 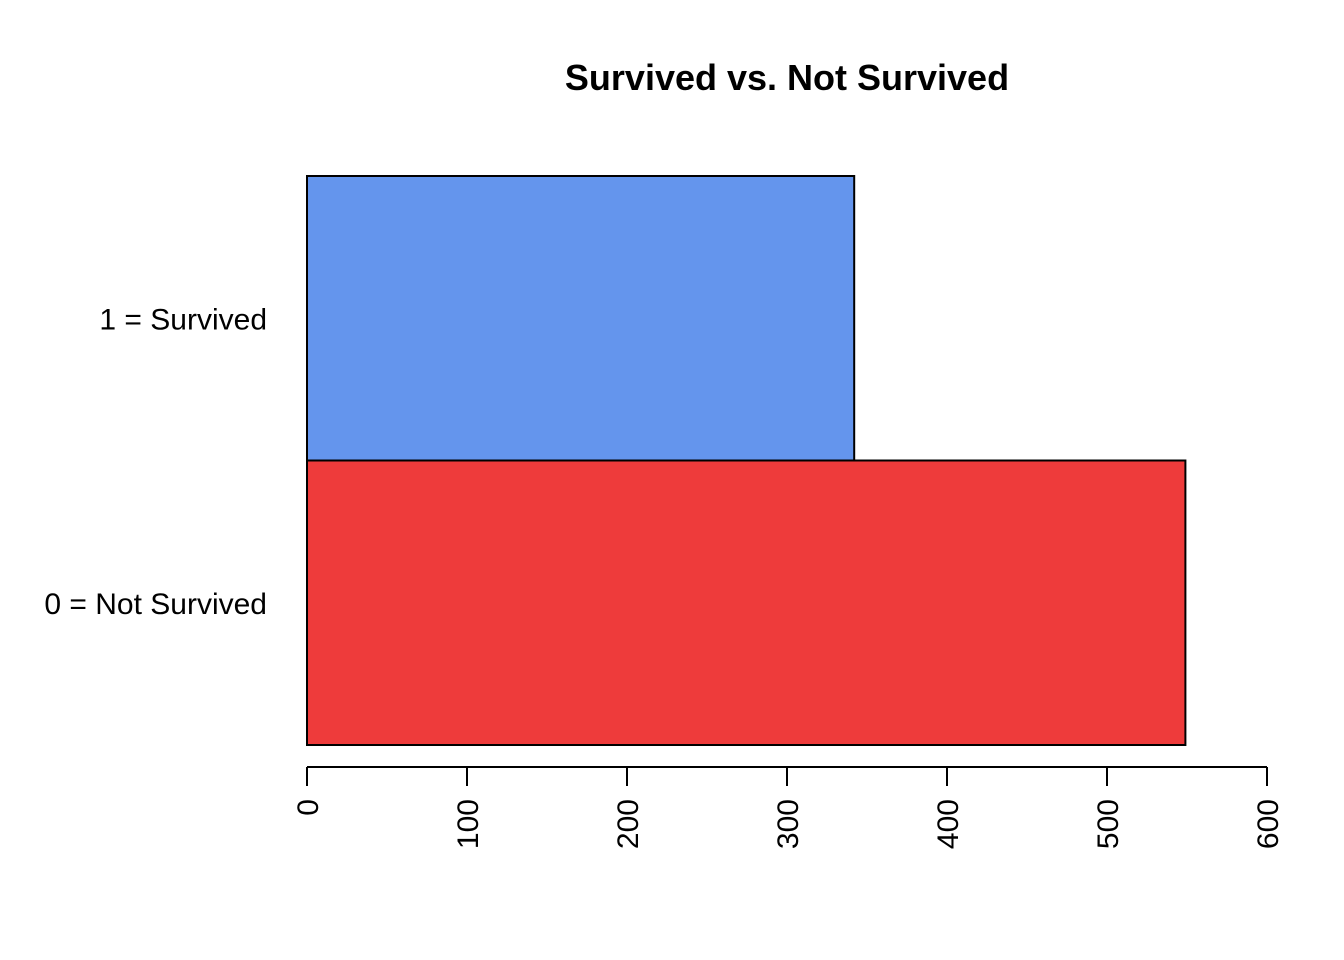 I want to click on chart-title: Survived vs. Not Survived, so click(x=787, y=77).